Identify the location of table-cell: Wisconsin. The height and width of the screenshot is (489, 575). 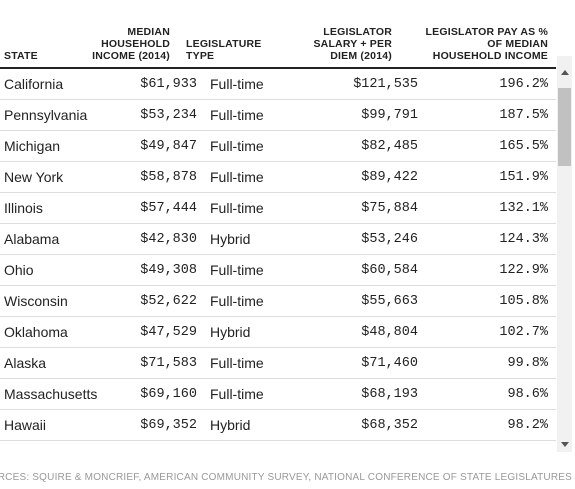
(36, 301).